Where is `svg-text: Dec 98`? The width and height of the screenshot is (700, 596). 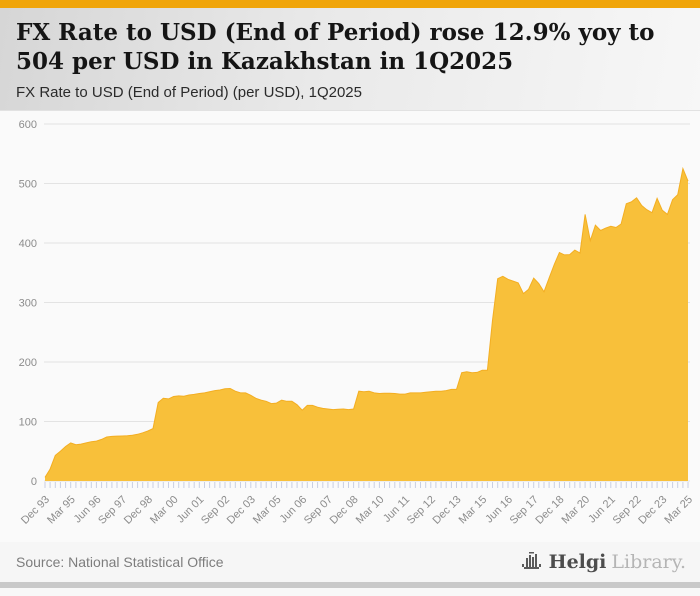
svg-text: Dec 98 is located at coordinates (138, 510).